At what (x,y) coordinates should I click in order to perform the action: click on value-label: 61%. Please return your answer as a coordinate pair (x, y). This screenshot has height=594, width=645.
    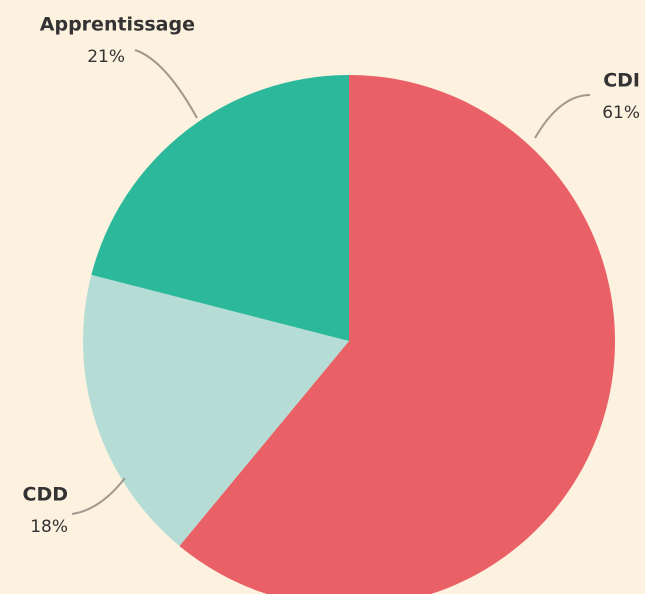
    Looking at the image, I should click on (621, 113).